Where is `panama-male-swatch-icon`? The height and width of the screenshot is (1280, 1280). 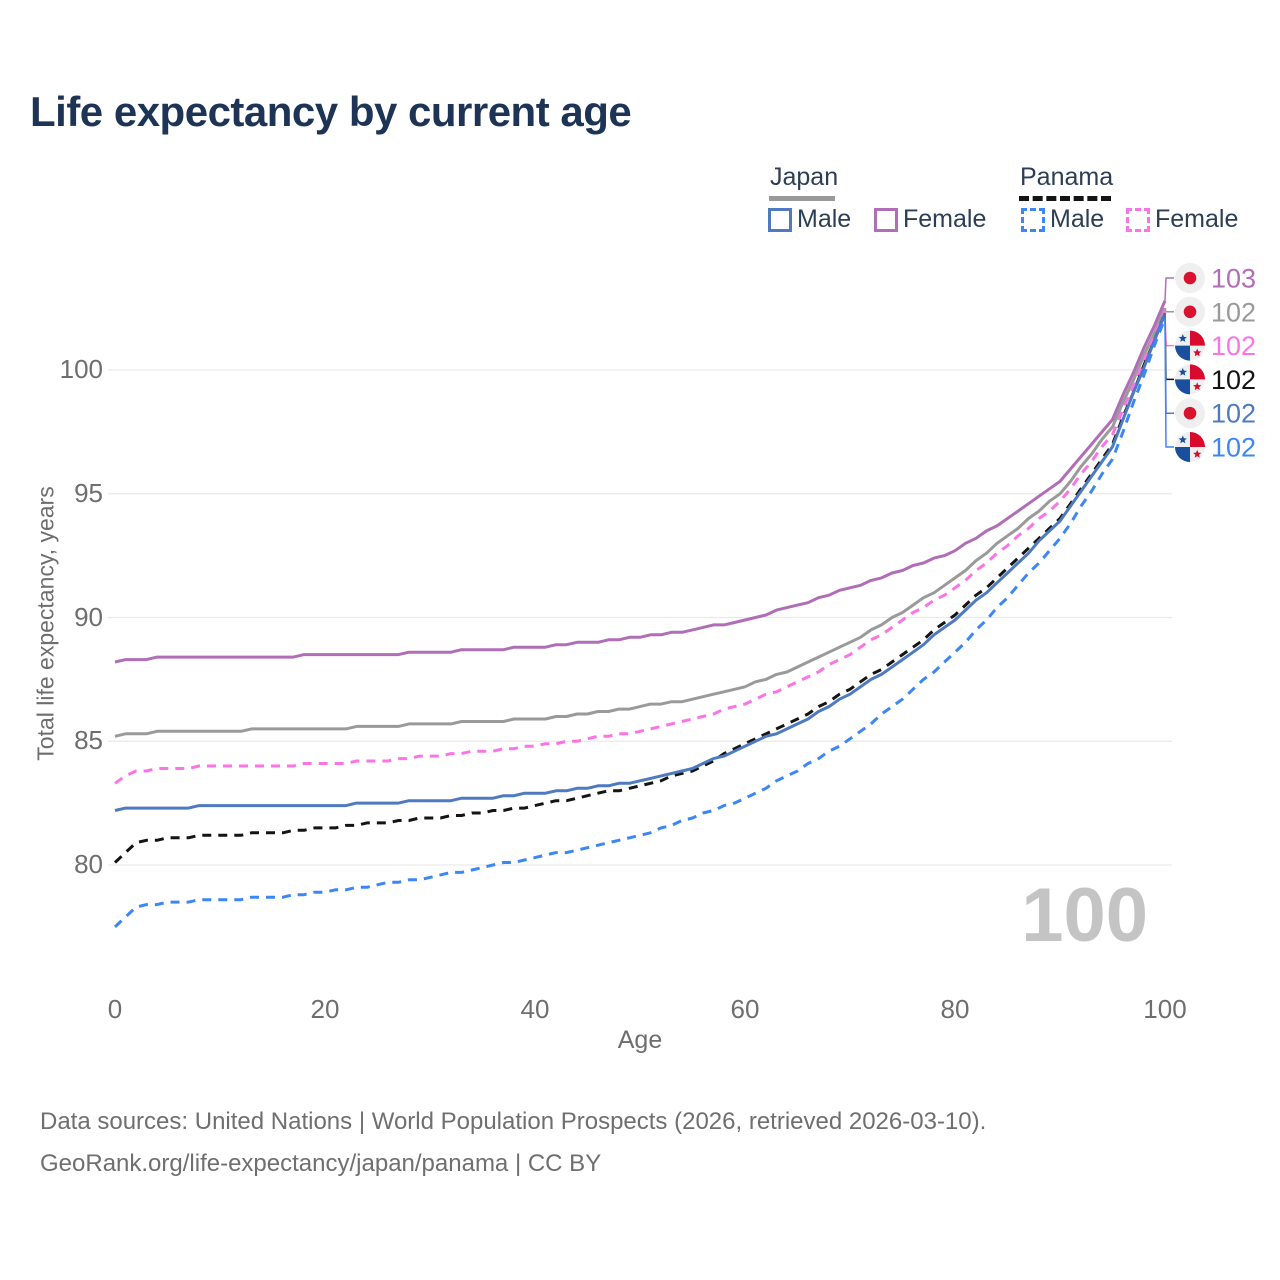
panama-male-swatch-icon is located at coordinates (1033, 219).